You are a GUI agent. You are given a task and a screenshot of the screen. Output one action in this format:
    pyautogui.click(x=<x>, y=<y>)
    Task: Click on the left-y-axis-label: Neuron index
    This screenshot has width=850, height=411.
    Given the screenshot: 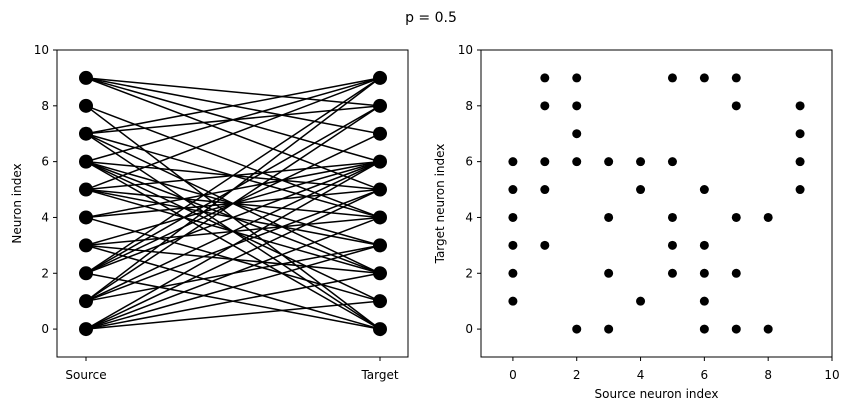 What is the action you would take?
    pyautogui.click(x=17, y=203)
    